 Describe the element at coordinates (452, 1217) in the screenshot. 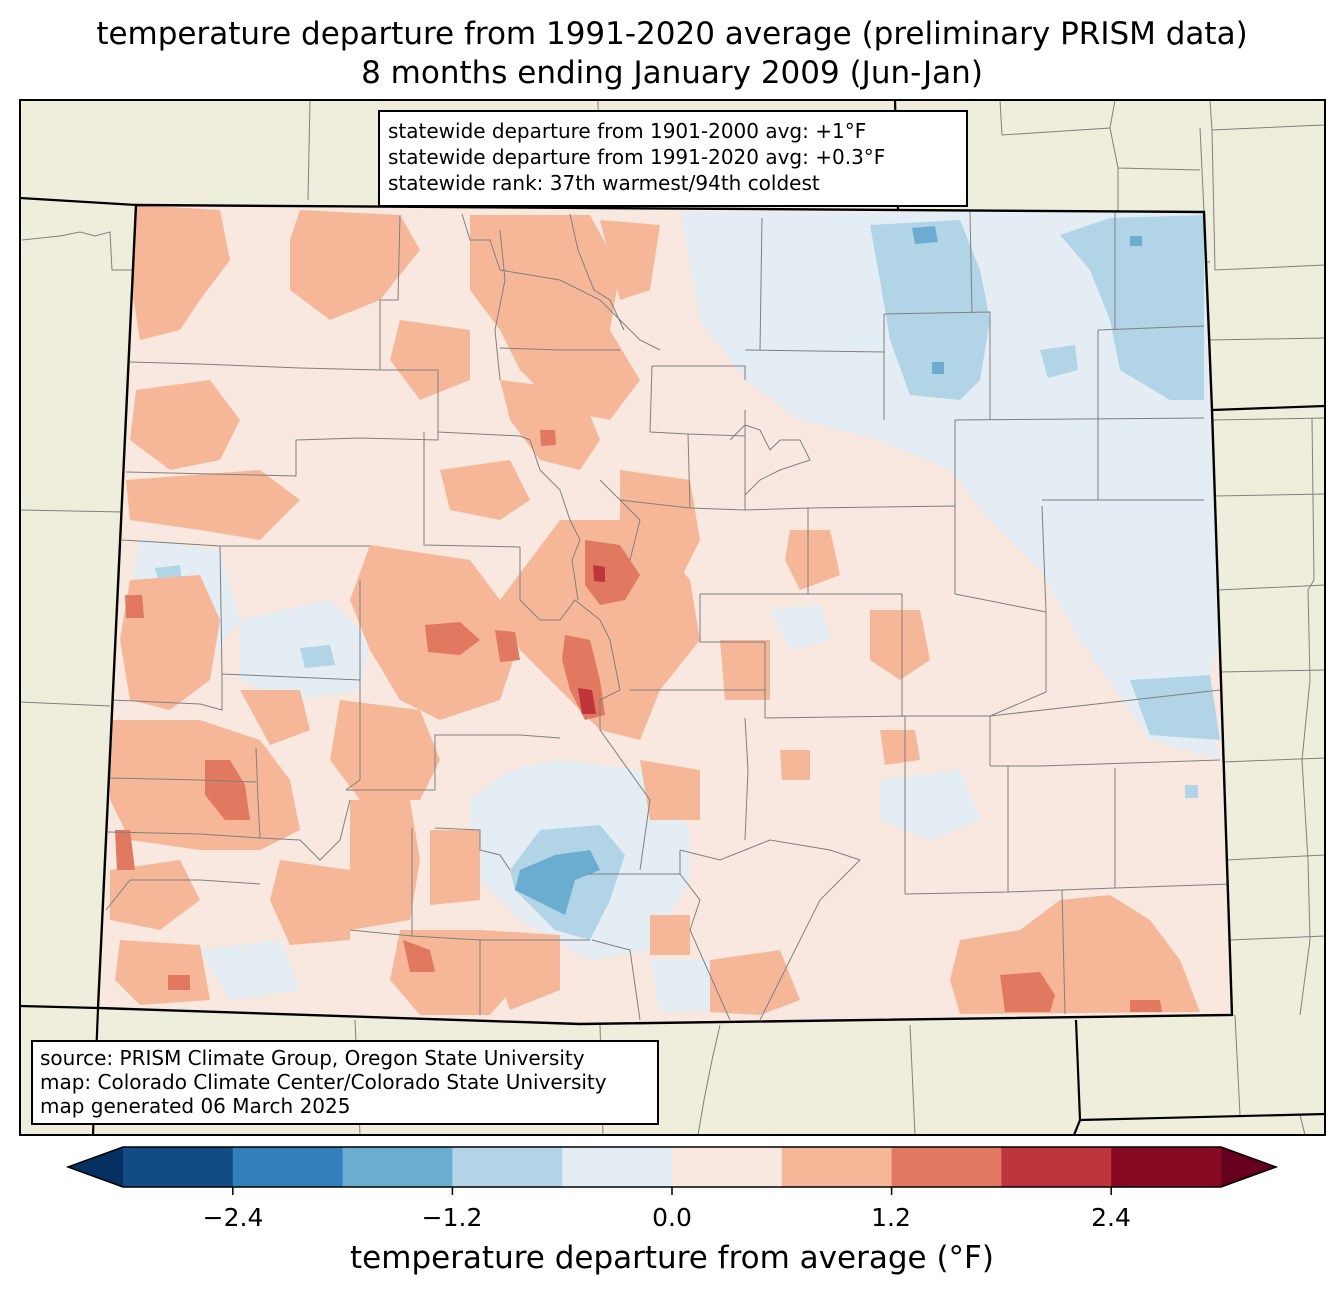

I see `colorbar-tick-label: −1.2` at that location.